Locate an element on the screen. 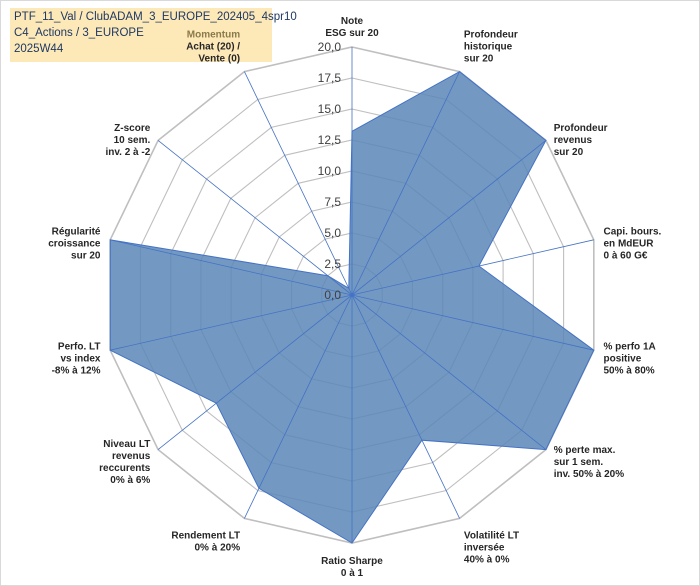 The width and height of the screenshot is (700, 586). tick-label: 17,5 is located at coordinates (330, 78).